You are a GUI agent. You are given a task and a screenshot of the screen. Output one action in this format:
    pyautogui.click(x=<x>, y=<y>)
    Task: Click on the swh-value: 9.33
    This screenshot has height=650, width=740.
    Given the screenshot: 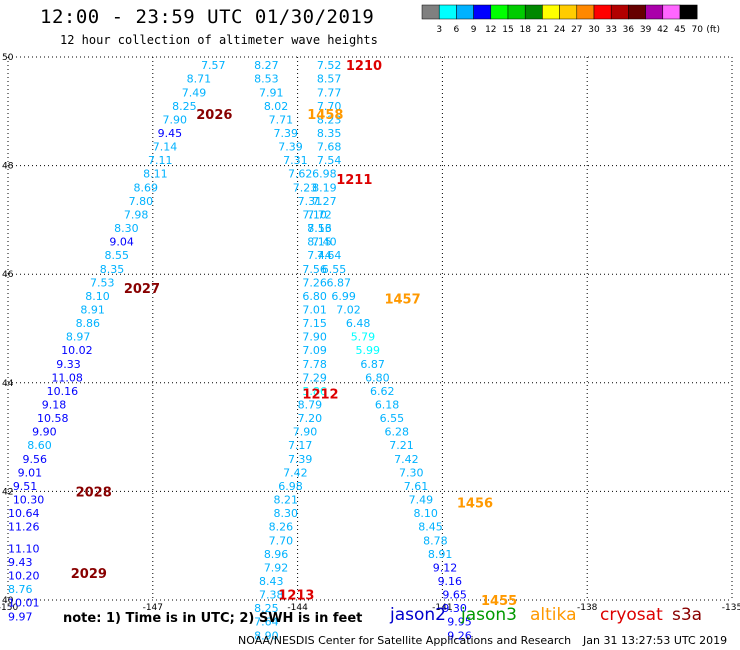 What is the action you would take?
    pyautogui.click(x=68, y=364)
    